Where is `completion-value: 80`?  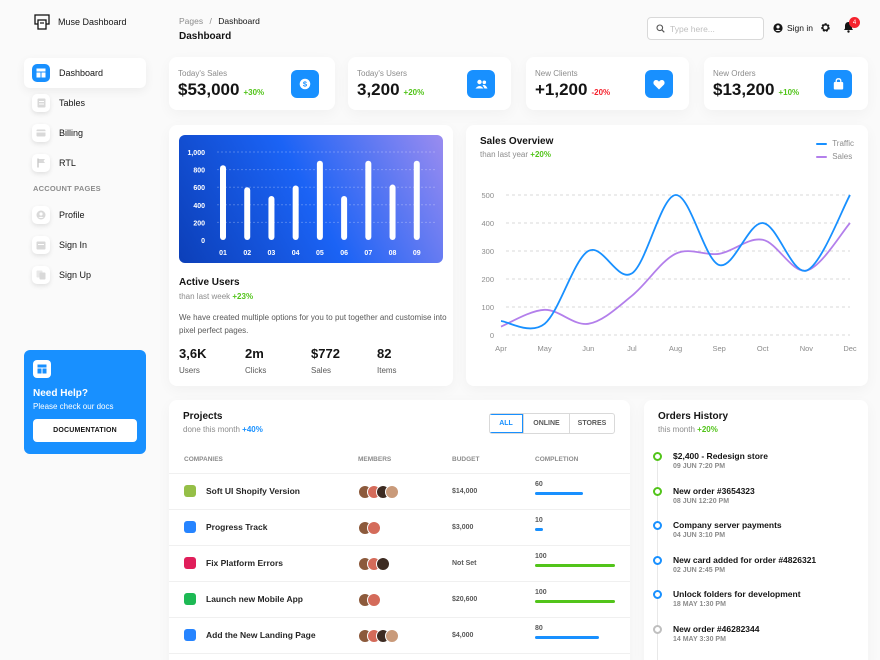 completion-value: 80 is located at coordinates (539, 628).